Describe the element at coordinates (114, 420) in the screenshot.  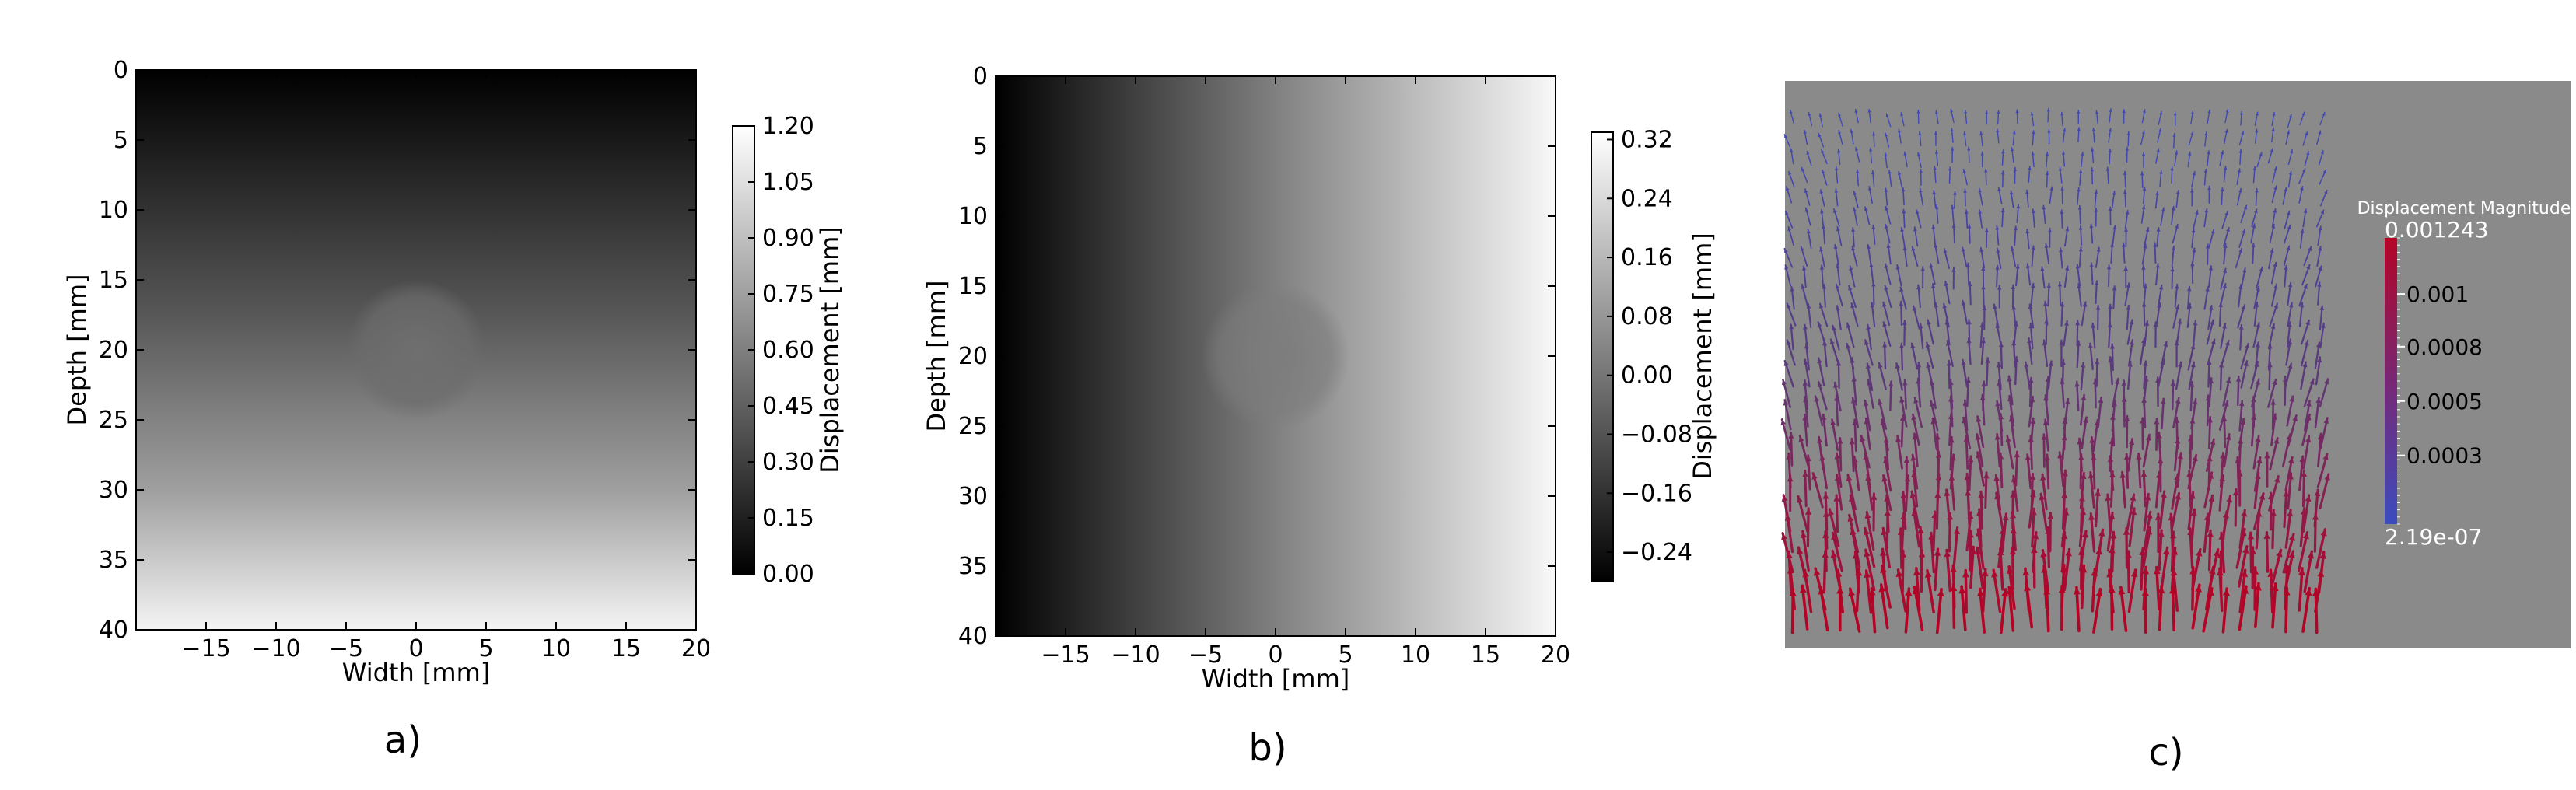
I see `axis-a-ytick-label: 25` at that location.